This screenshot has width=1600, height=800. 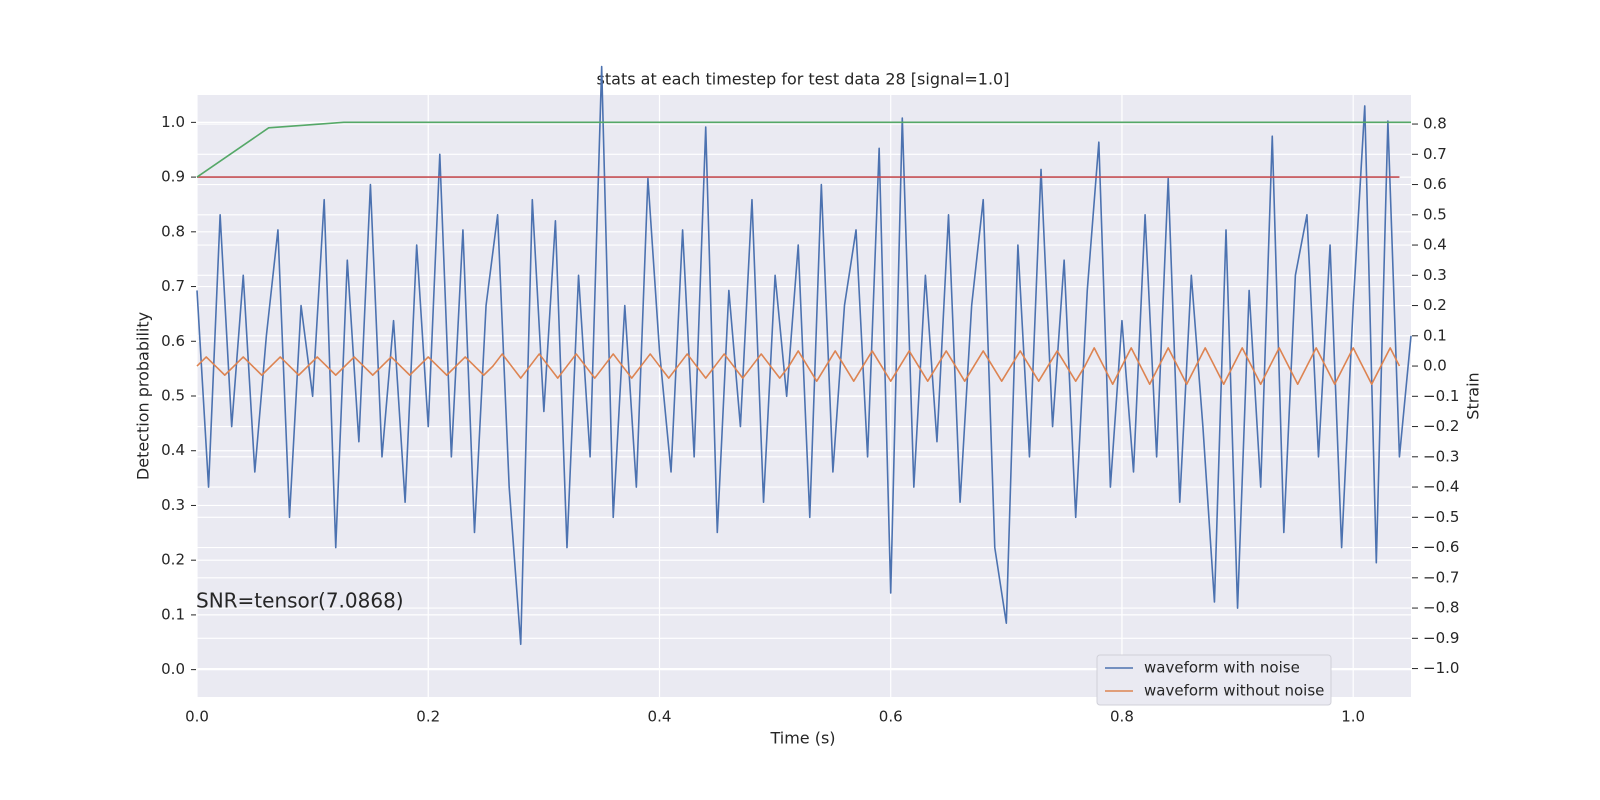 What do you see at coordinates (1435, 124) in the screenshot?
I see `y2-tick-label: 0.8` at bounding box center [1435, 124].